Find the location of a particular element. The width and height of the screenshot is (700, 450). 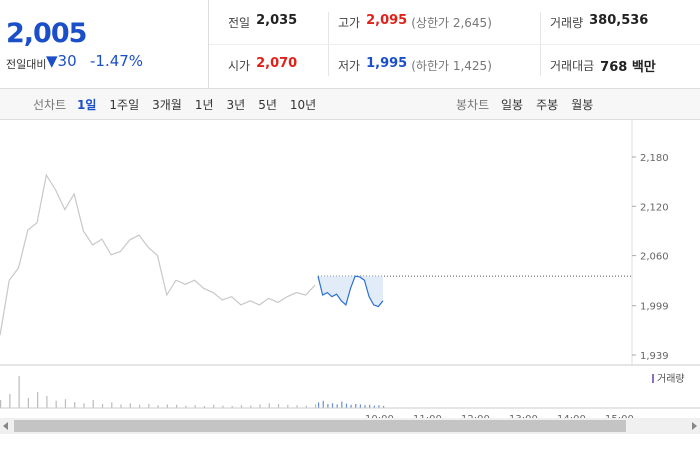

scroll-right is located at coordinates (694, 426).